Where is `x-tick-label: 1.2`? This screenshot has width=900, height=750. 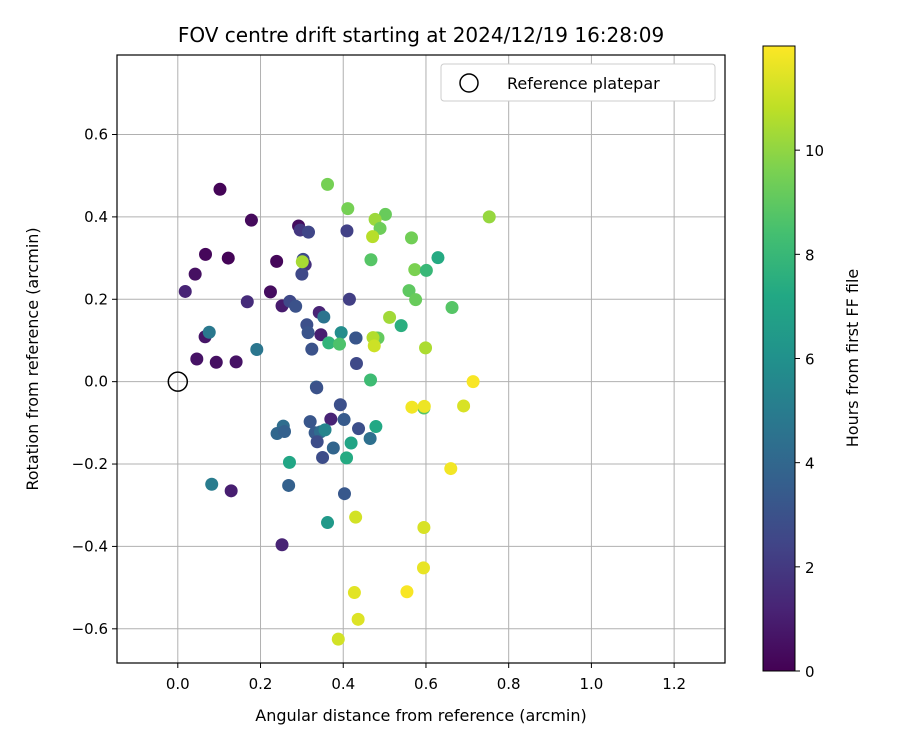 x-tick-label: 1.2 is located at coordinates (674, 684).